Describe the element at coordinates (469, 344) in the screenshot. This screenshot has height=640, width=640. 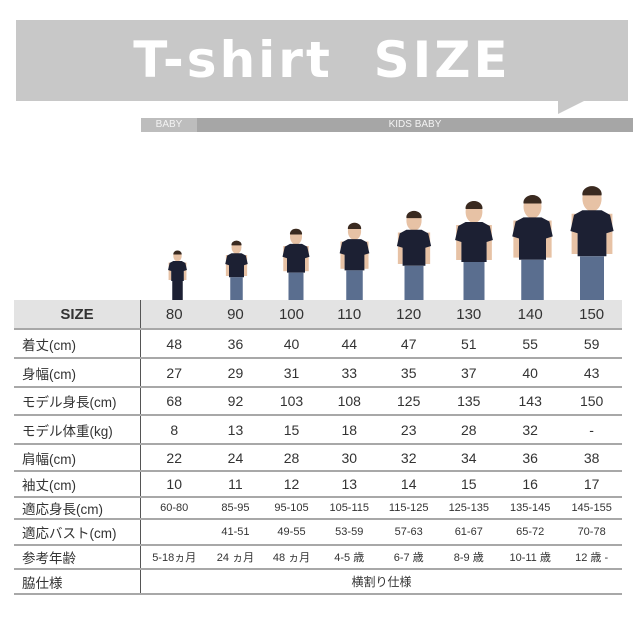
I see `cell-value: 51` at that location.